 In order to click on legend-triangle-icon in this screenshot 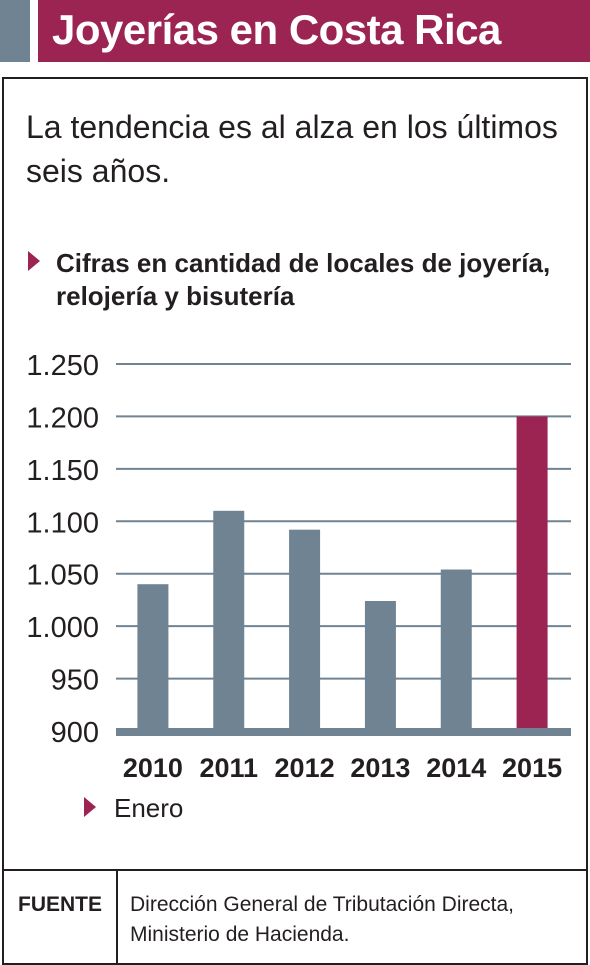, I will do `click(90, 807)`.